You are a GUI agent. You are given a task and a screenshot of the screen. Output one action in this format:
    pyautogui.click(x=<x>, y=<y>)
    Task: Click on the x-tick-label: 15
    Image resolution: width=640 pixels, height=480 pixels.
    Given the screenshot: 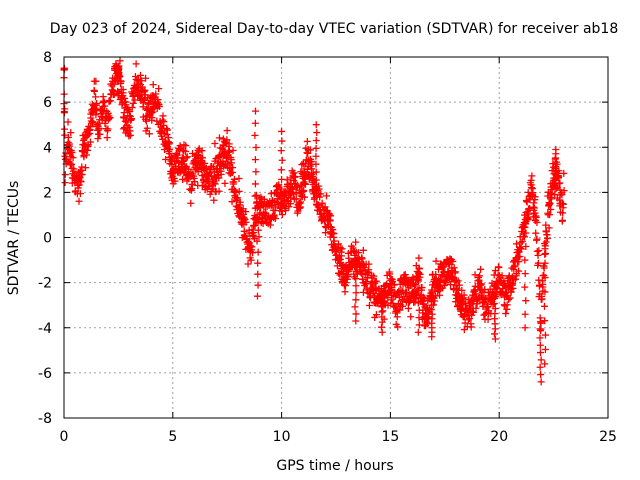 What is the action you would take?
    pyautogui.click(x=390, y=437)
    